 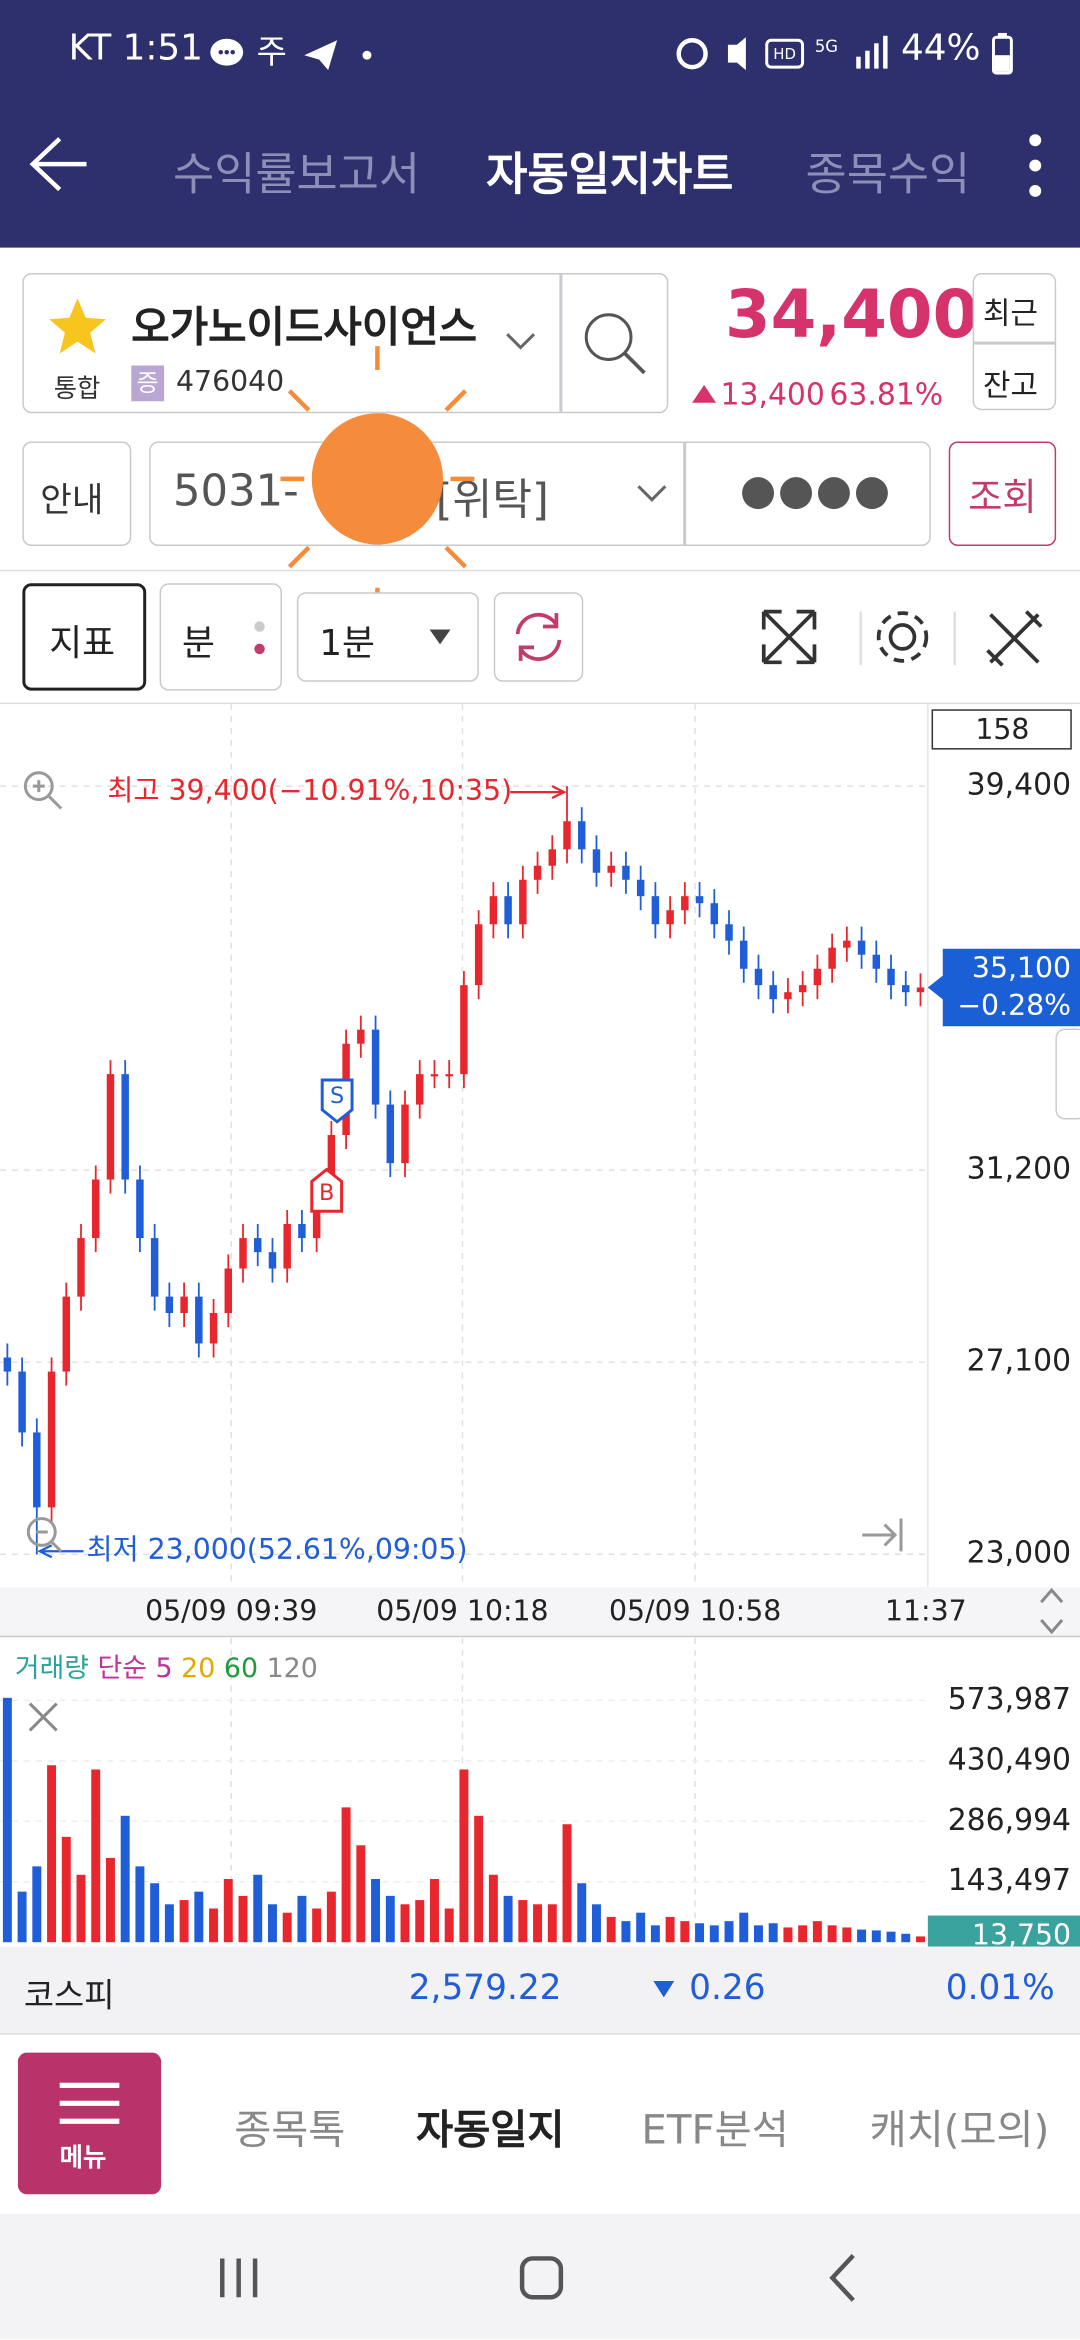 I want to click on search-button, so click(x=615, y=343).